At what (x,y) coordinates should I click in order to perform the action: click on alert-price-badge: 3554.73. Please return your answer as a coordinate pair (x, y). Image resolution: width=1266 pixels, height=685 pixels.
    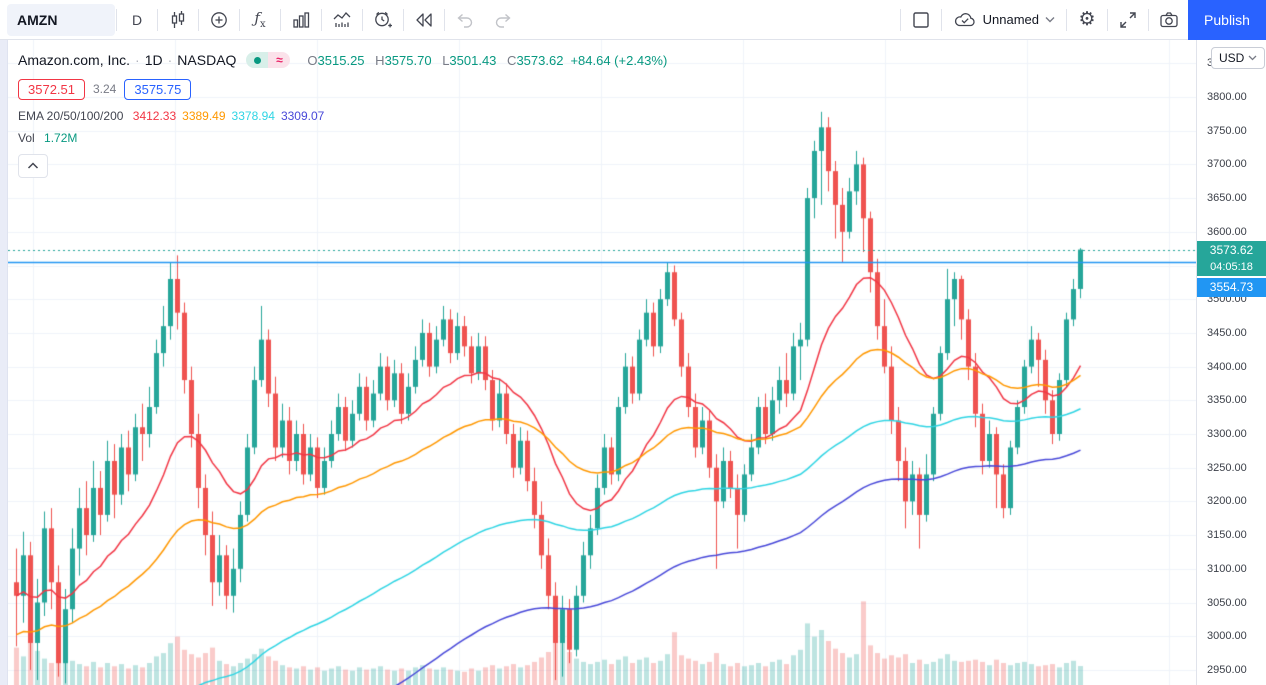
    Looking at the image, I should click on (1231, 287).